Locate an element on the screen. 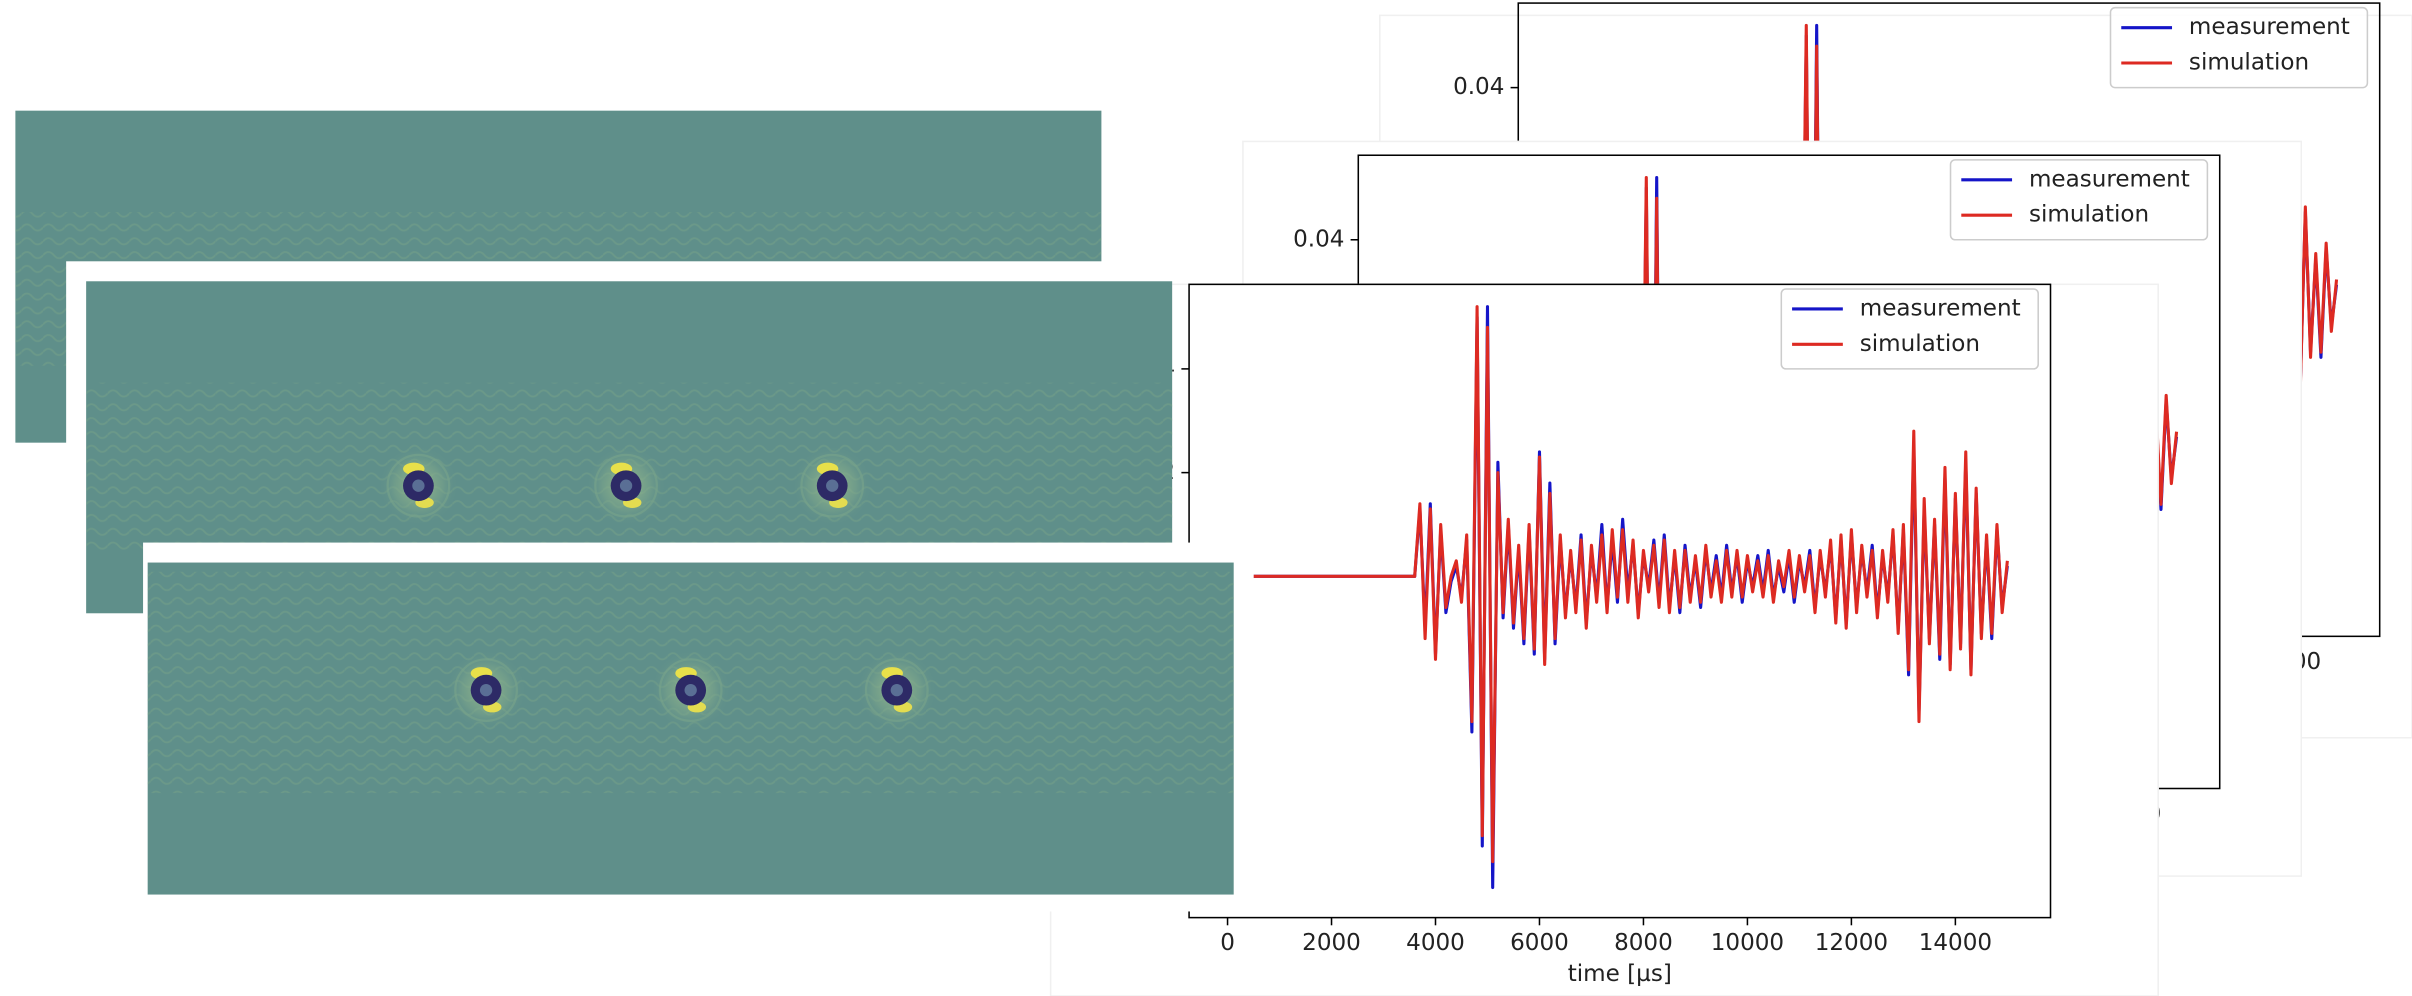  x-axis-label: time [µs] is located at coordinates (1620, 974).